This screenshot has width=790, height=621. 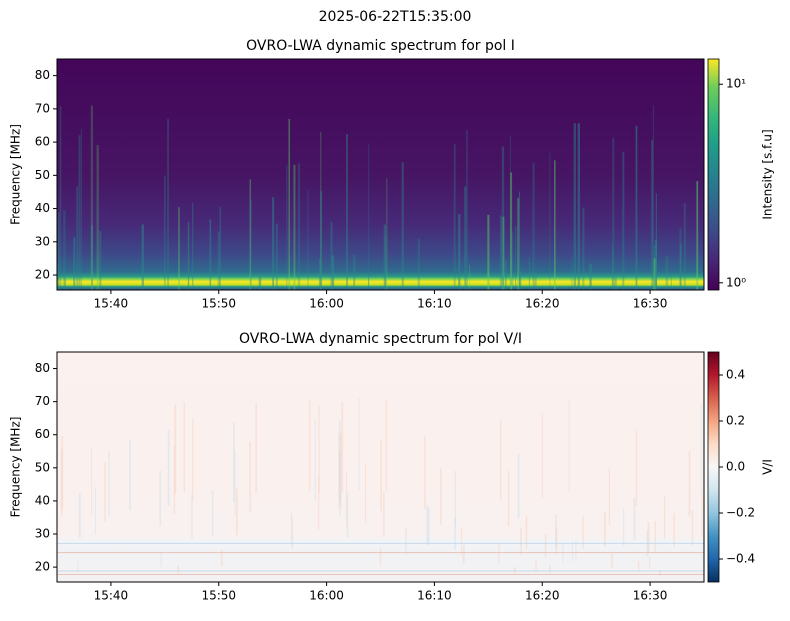 I want to click on colorbar-label: V/I, so click(x=768, y=467).